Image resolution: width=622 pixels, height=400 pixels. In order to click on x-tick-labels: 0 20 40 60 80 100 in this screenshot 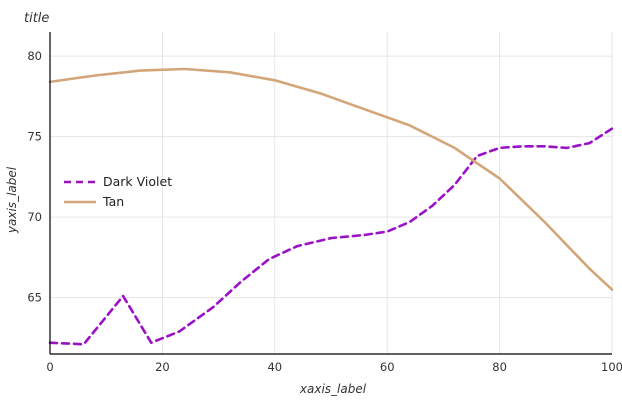, I will do `click(334, 367)`.